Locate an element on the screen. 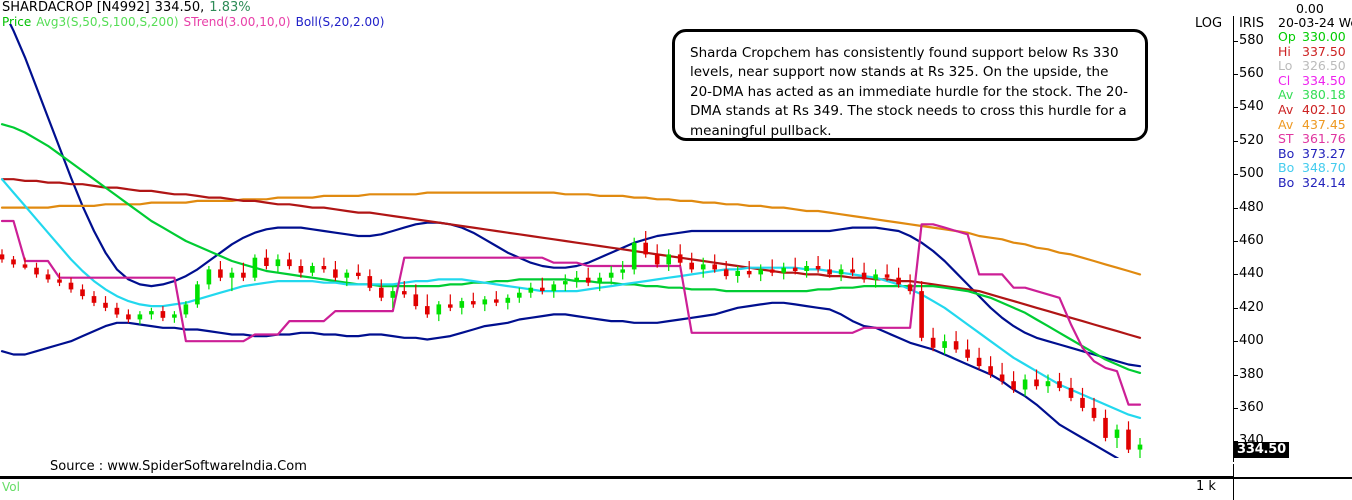 The height and width of the screenshot is (500, 1352). change-percent-label: 1.83% is located at coordinates (230, 7).